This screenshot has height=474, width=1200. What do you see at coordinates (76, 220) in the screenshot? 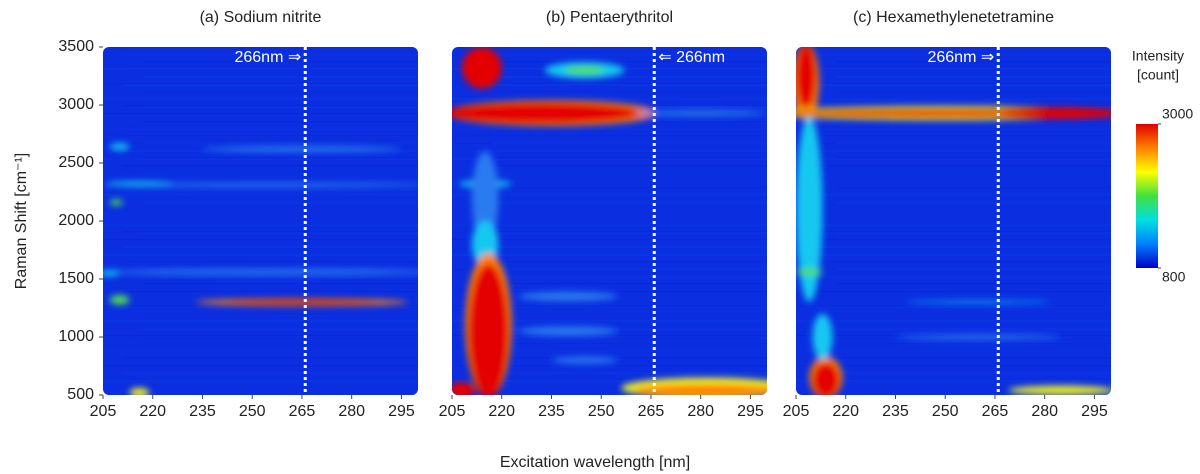
I see `y-tick-label: 2000` at bounding box center [76, 220].